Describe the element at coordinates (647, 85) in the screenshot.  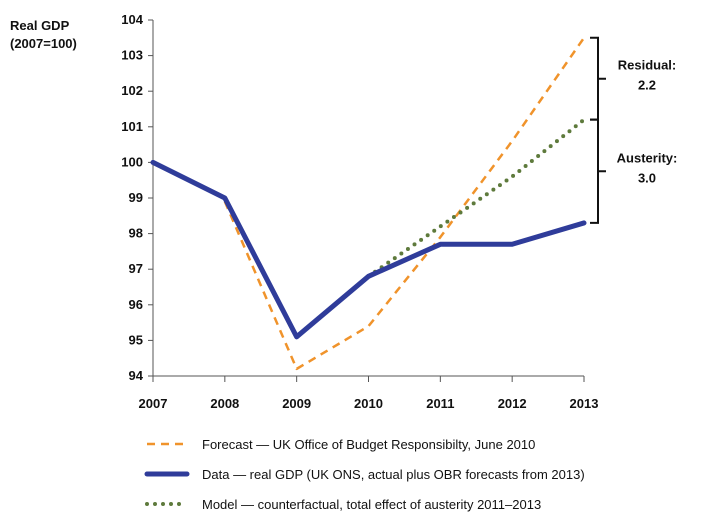
I see `annotation-label-1-line-2: 2.2` at that location.